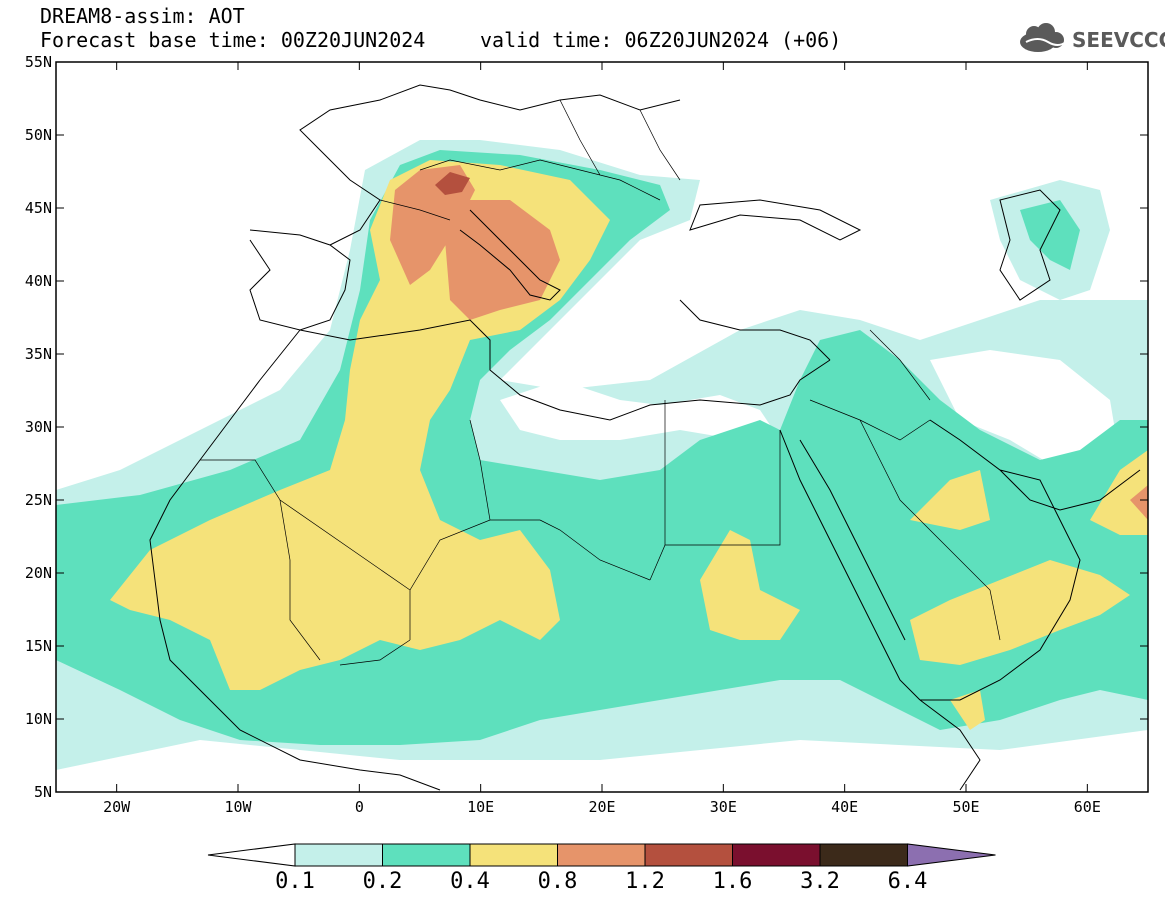 This screenshot has width=1165, height=905. Describe the element at coordinates (965, 807) in the screenshot. I see `lon-label: 50E` at that location.